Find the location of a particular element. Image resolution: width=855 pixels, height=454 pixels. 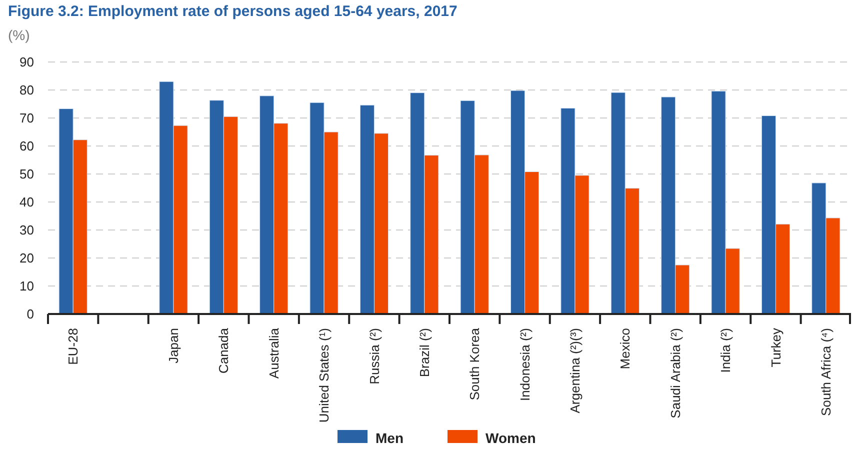

y-tick-label: 10 is located at coordinates (27, 286).